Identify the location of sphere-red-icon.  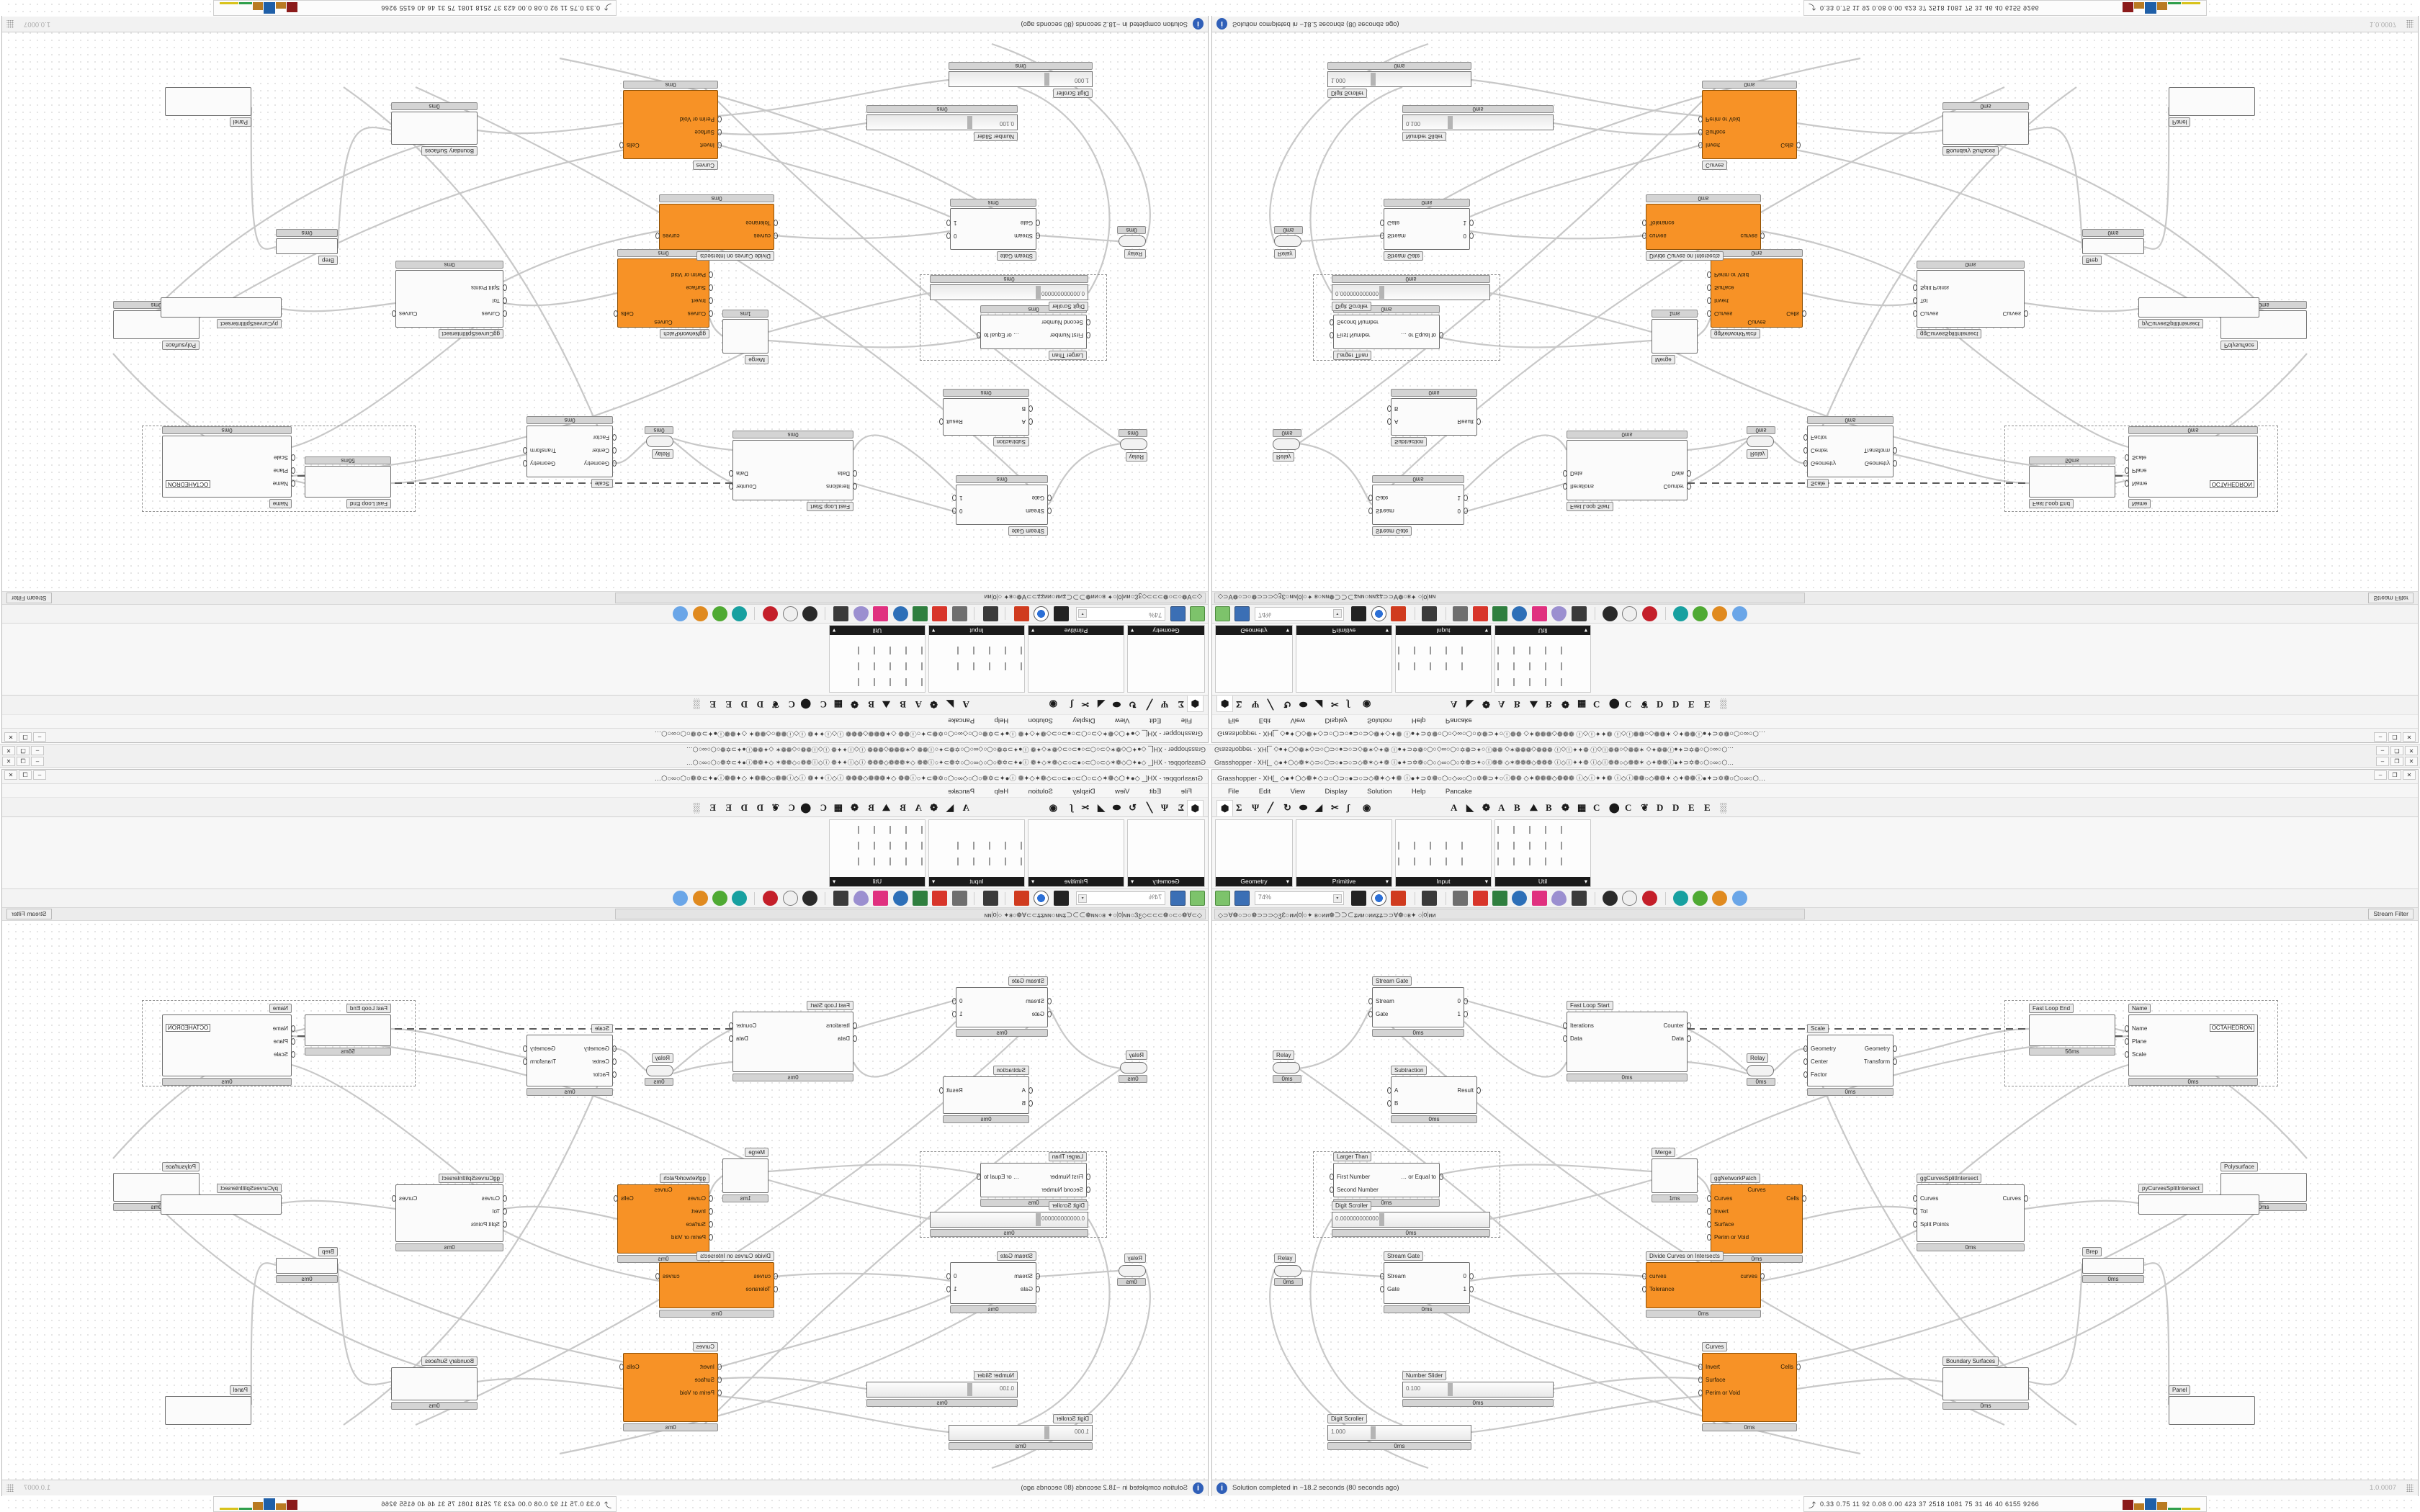
(1649, 613).